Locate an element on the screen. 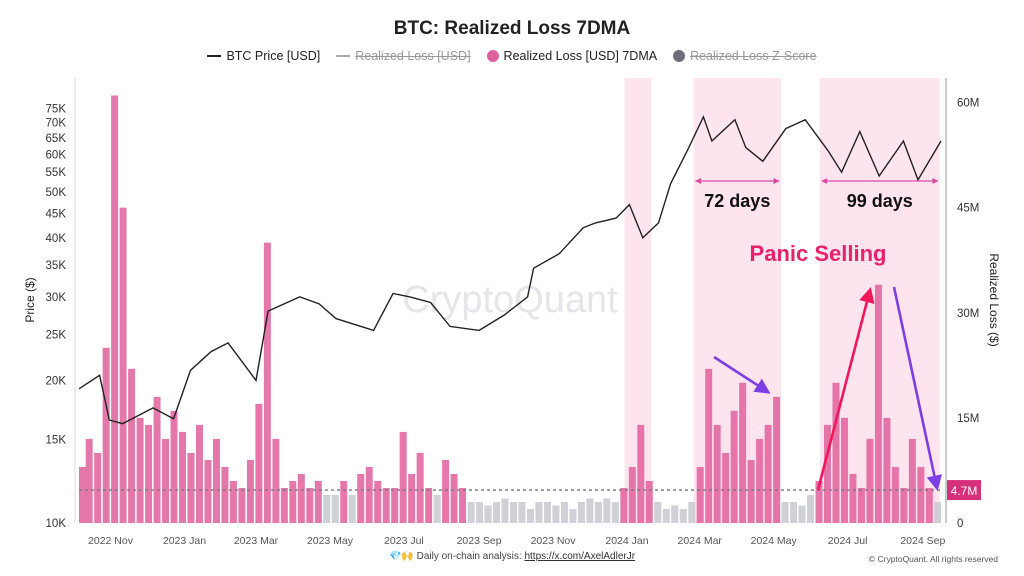  legend-label: BTC Price [USD] is located at coordinates (273, 56).